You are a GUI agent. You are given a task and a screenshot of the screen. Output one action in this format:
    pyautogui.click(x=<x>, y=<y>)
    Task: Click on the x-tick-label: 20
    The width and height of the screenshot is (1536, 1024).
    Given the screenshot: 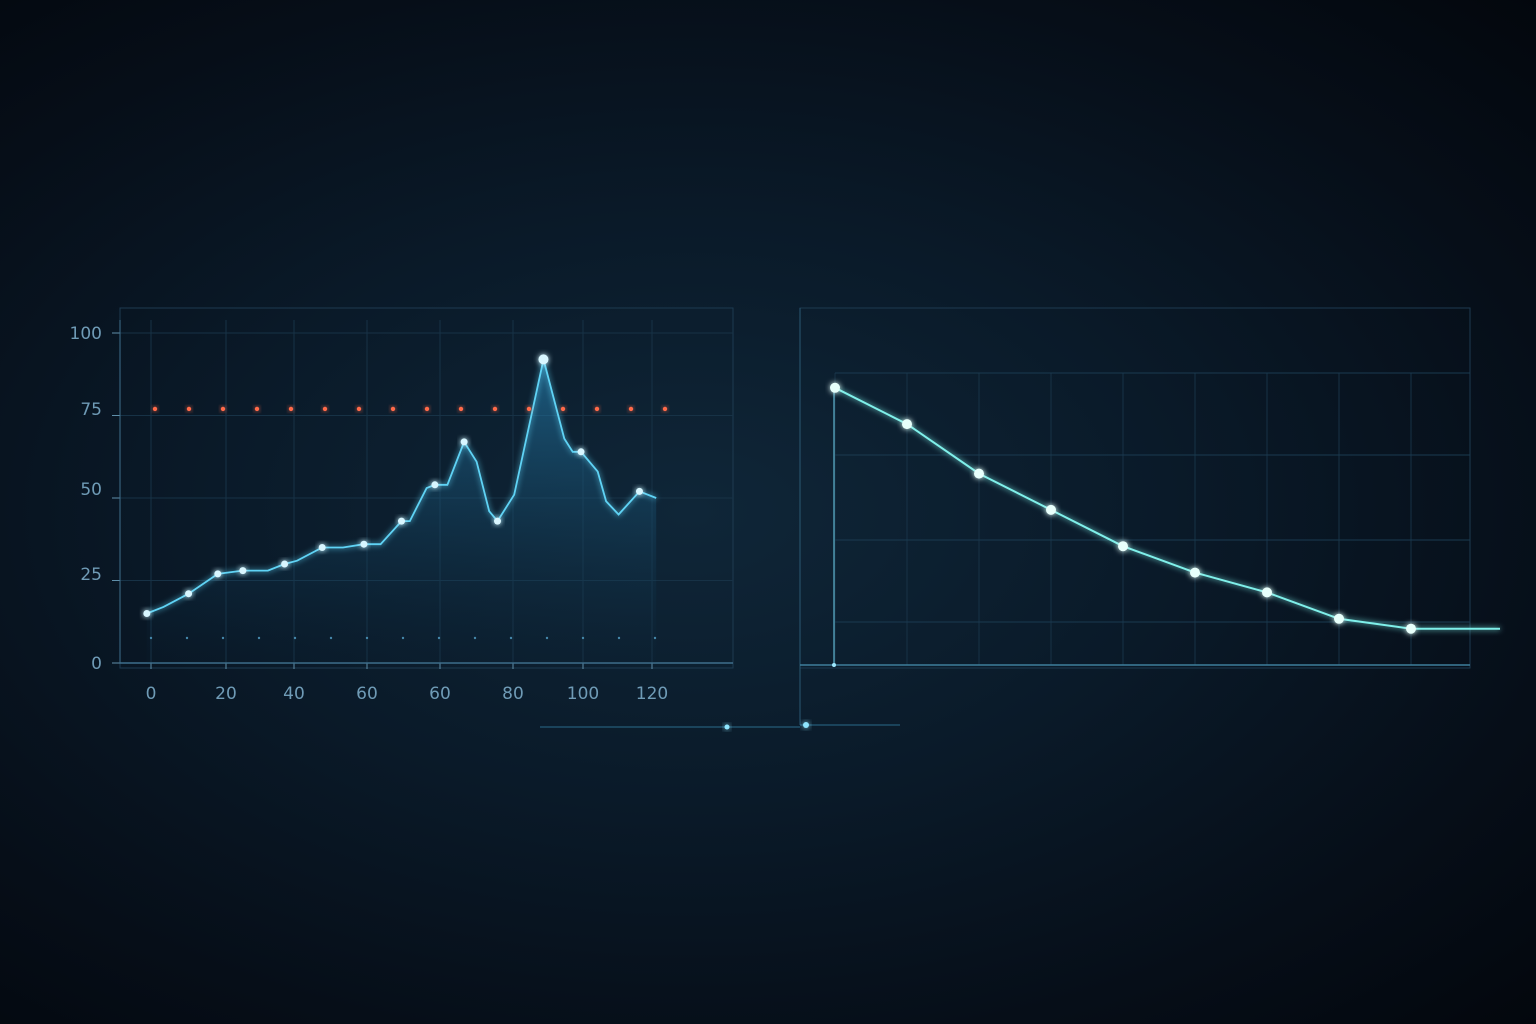 What is the action you would take?
    pyautogui.click(x=226, y=694)
    